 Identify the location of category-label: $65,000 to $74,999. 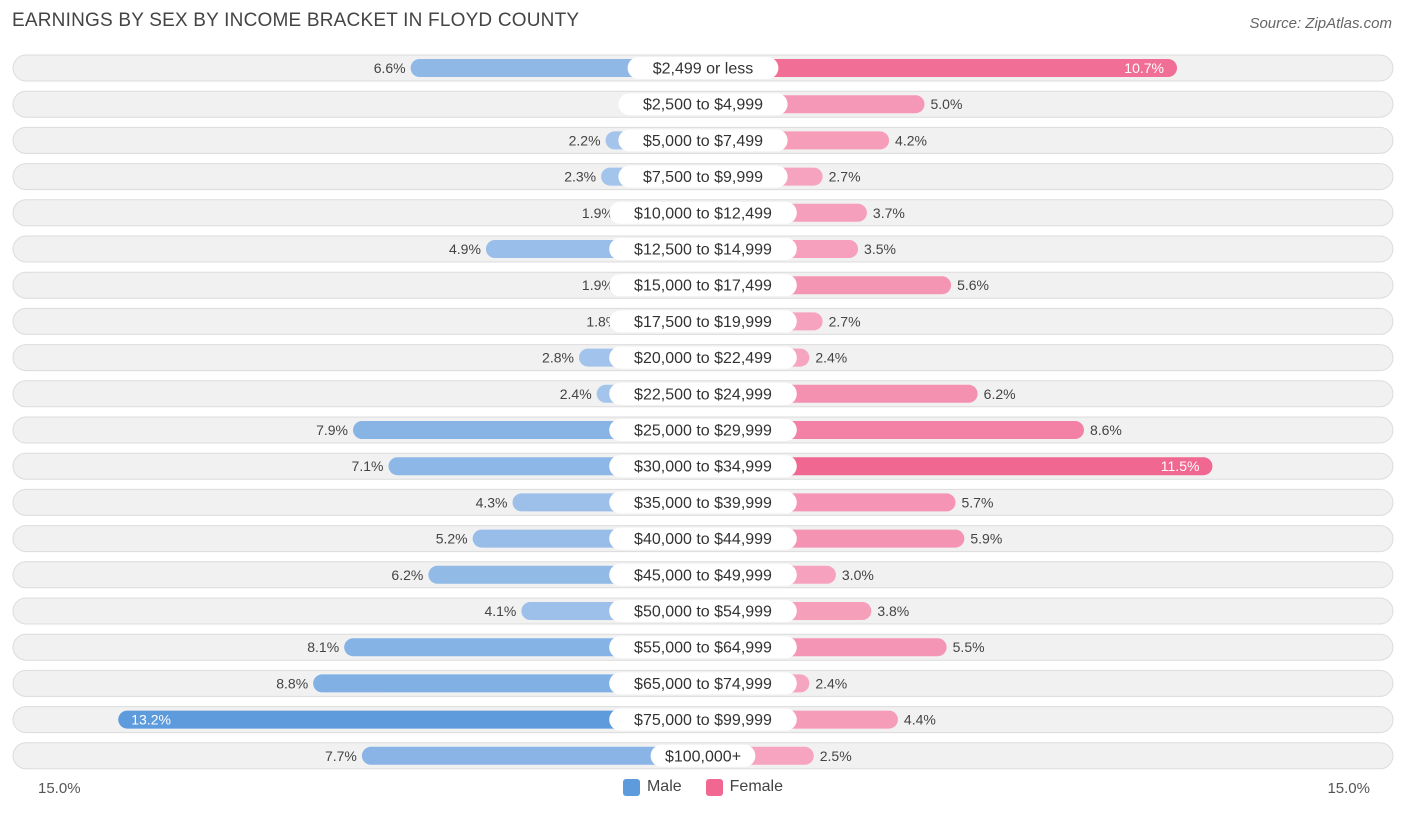
(703, 684).